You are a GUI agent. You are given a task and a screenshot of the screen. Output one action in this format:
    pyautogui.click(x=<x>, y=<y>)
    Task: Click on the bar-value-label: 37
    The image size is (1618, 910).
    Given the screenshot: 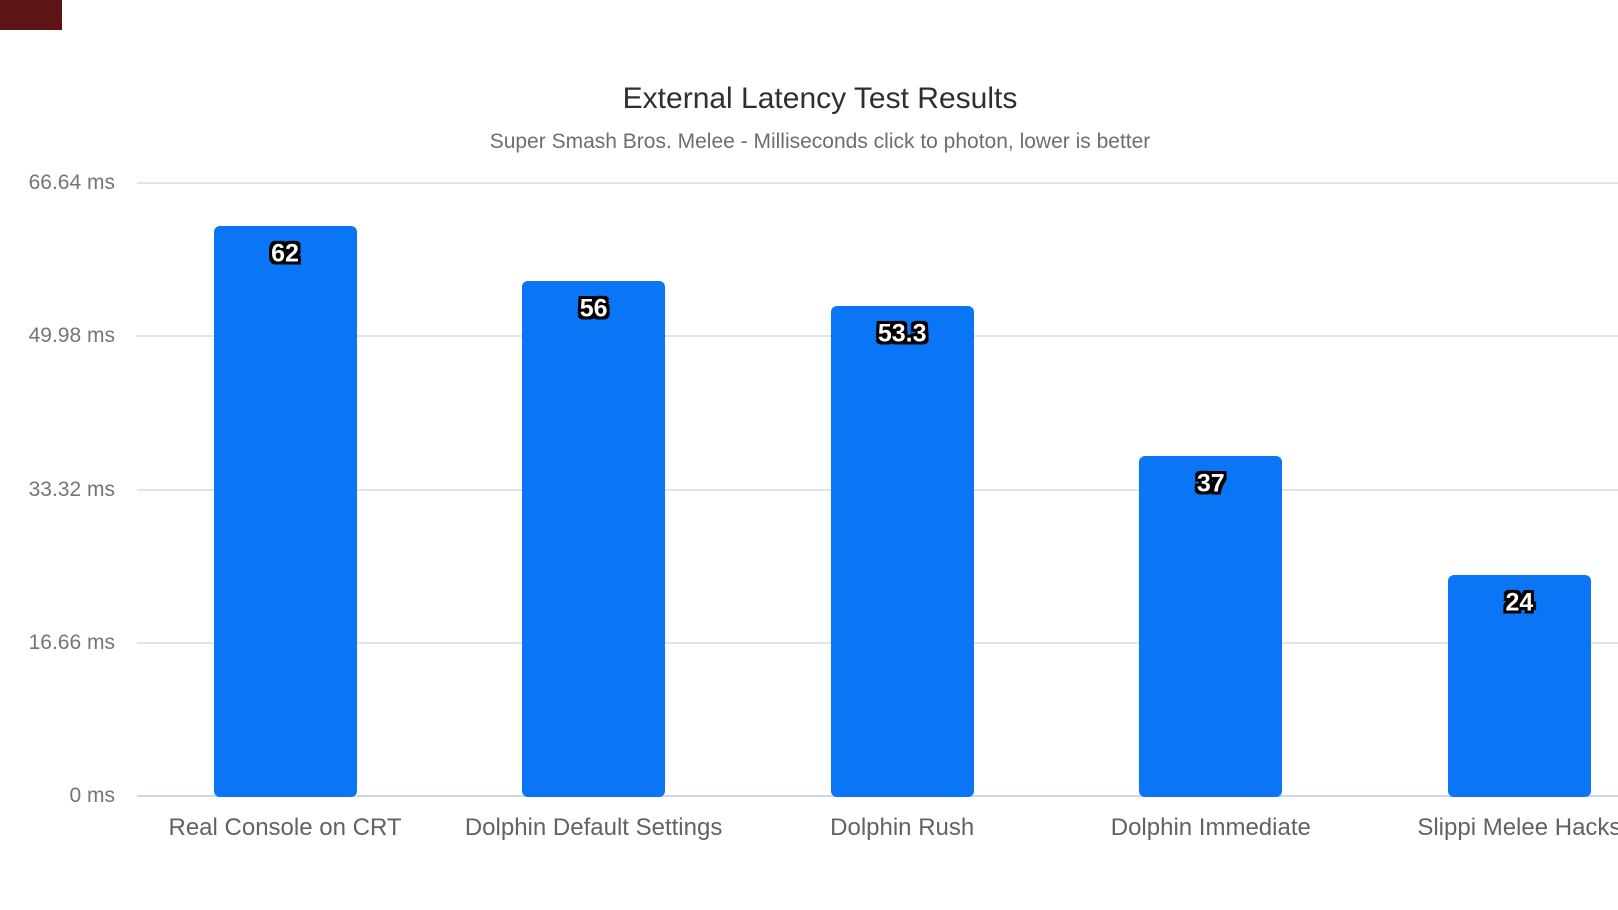 What is the action you would take?
    pyautogui.click(x=1210, y=483)
    